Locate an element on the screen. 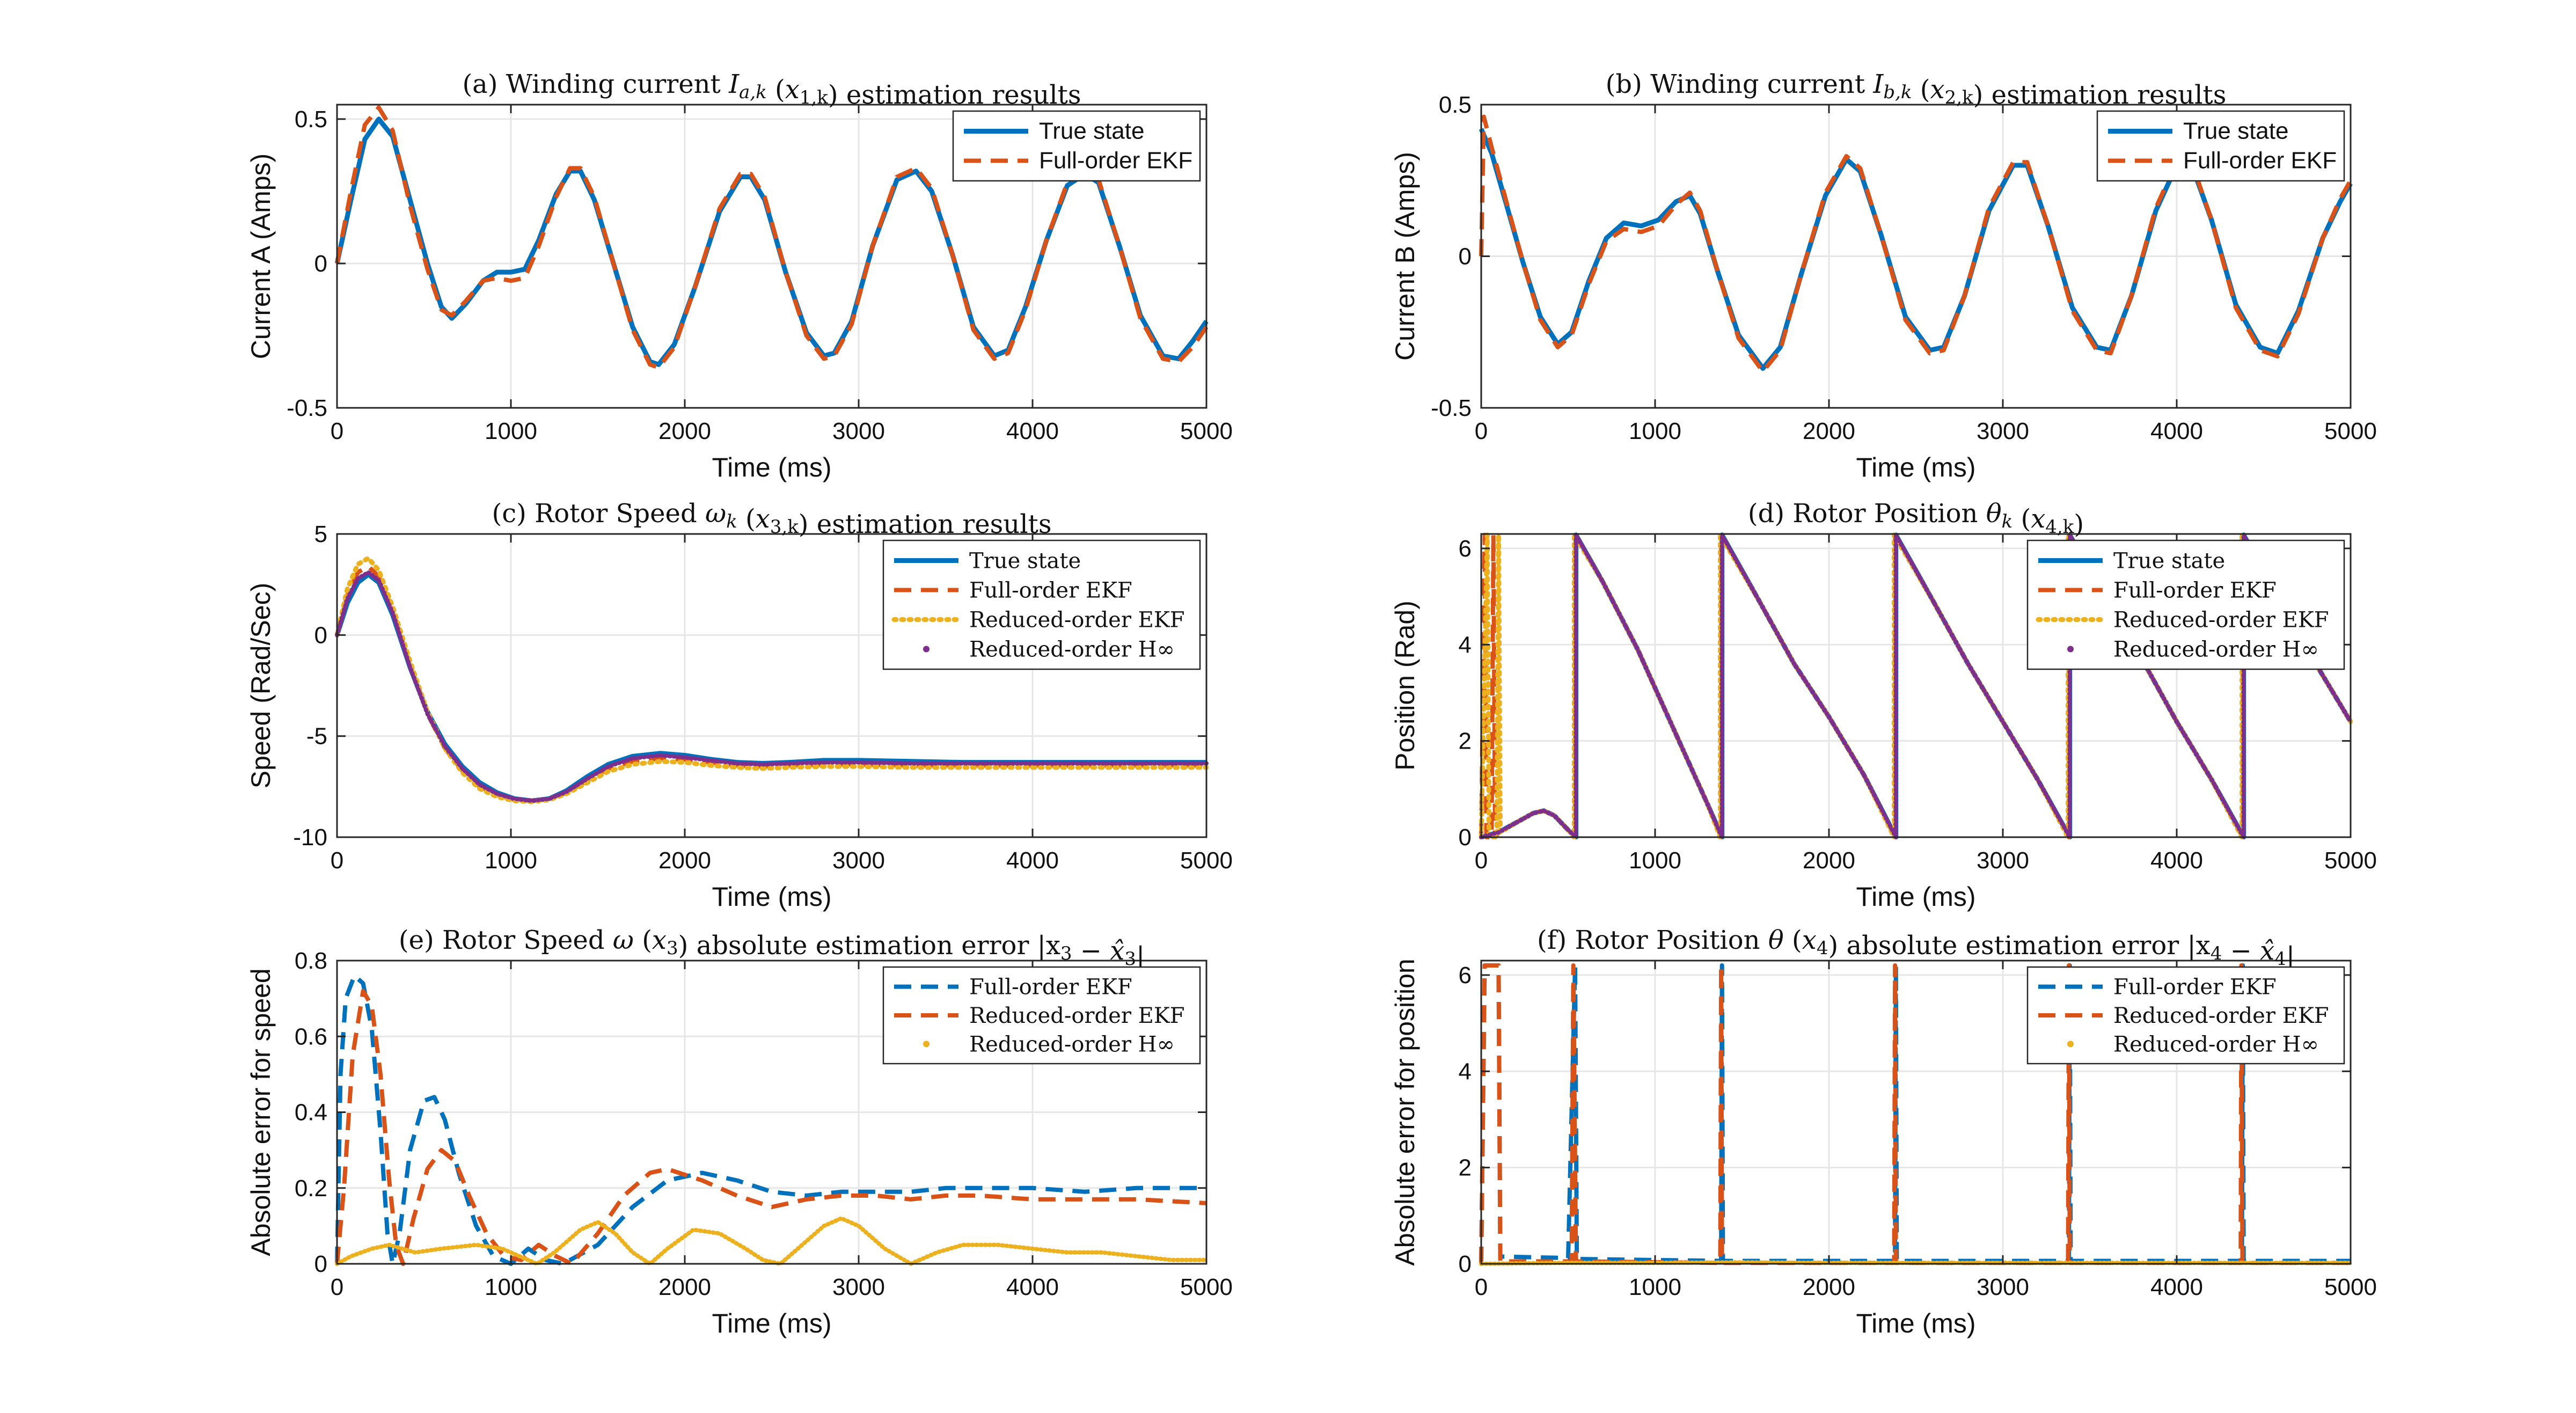  y-tick-label: -5 is located at coordinates (316, 736).